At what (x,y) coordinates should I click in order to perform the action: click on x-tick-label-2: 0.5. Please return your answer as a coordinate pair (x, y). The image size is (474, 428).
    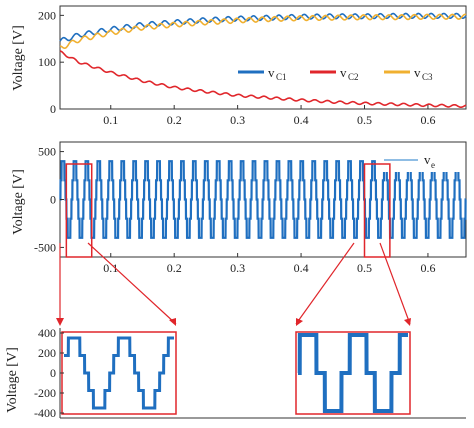
    Looking at the image, I should click on (364, 268).